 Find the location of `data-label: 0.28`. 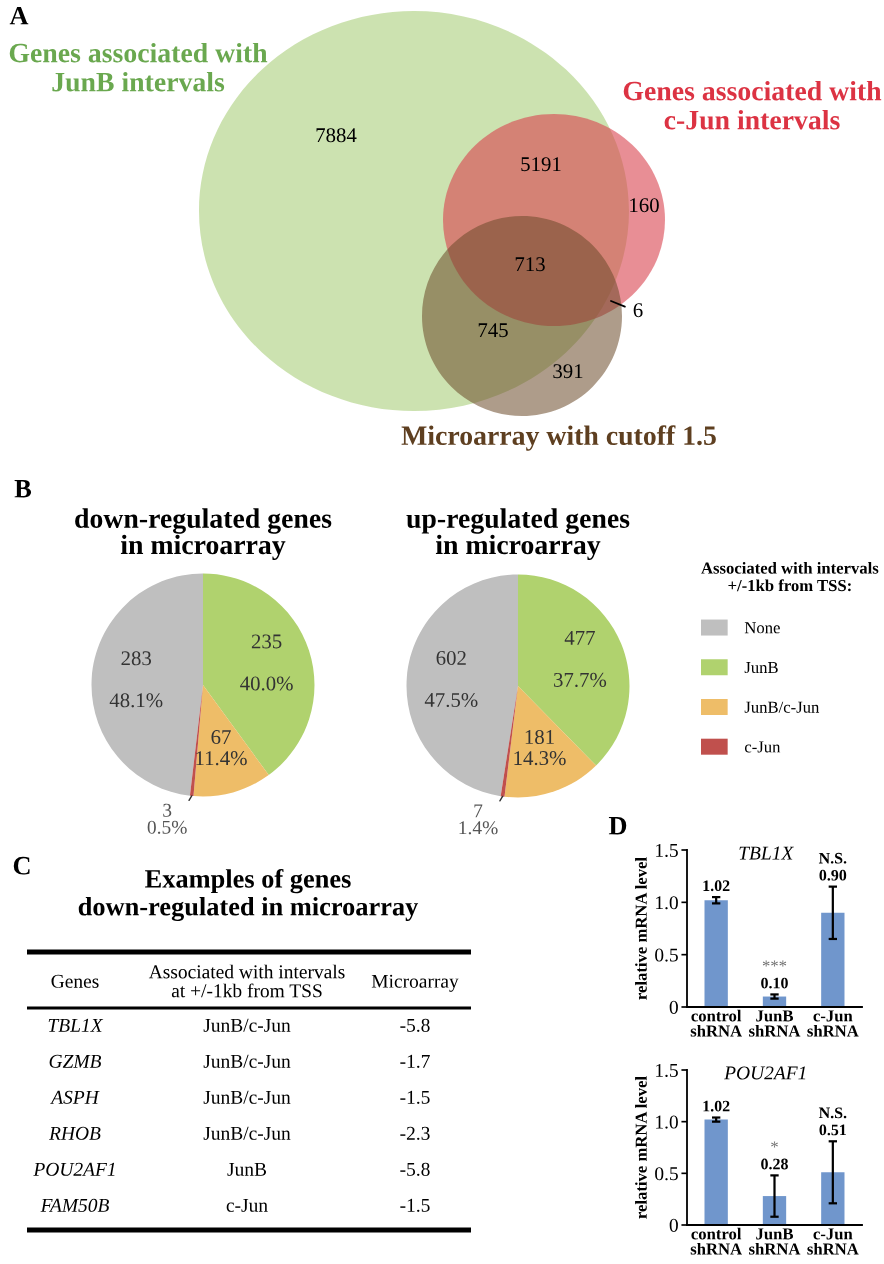

data-label: 0.28 is located at coordinates (774, 1164).